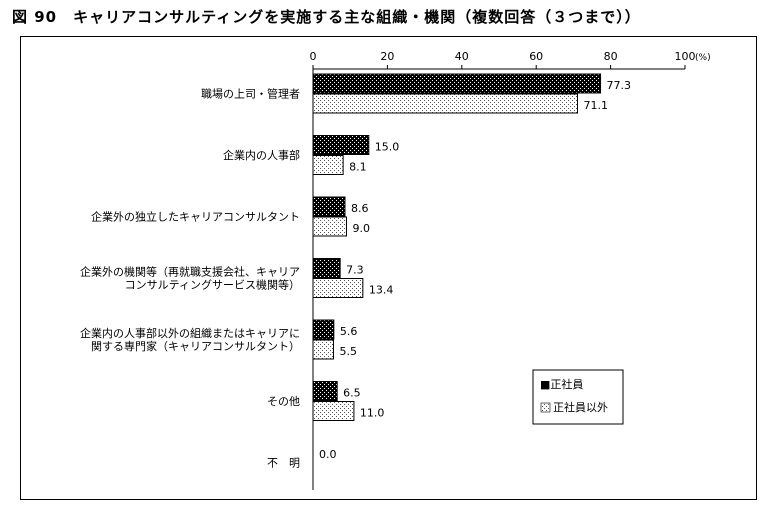  I want to click on category-label-line: 企業外の機関等（再就職支援会社、キャリア, so click(190, 272).